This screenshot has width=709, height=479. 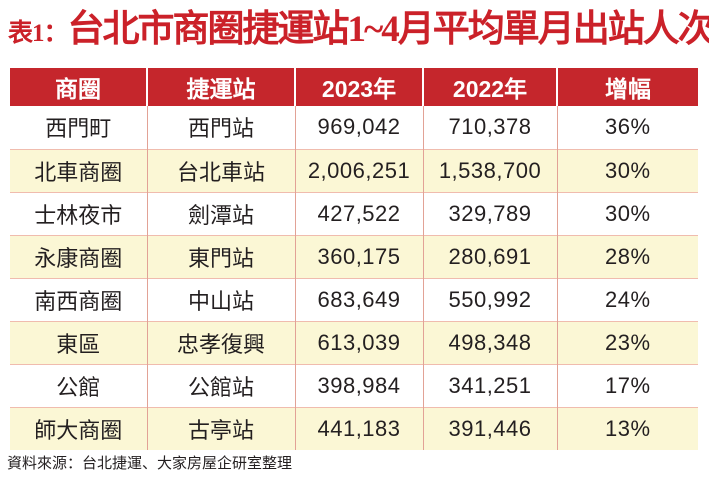 I want to click on table-row: 公館 公館站 398,984 341,251 17%, so click(x=354, y=385).